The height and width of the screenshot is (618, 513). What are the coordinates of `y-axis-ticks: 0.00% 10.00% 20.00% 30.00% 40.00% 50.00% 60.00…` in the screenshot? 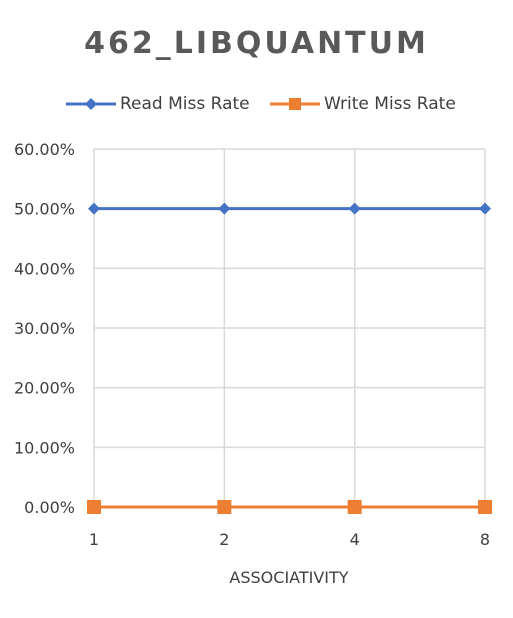 It's located at (44, 328).